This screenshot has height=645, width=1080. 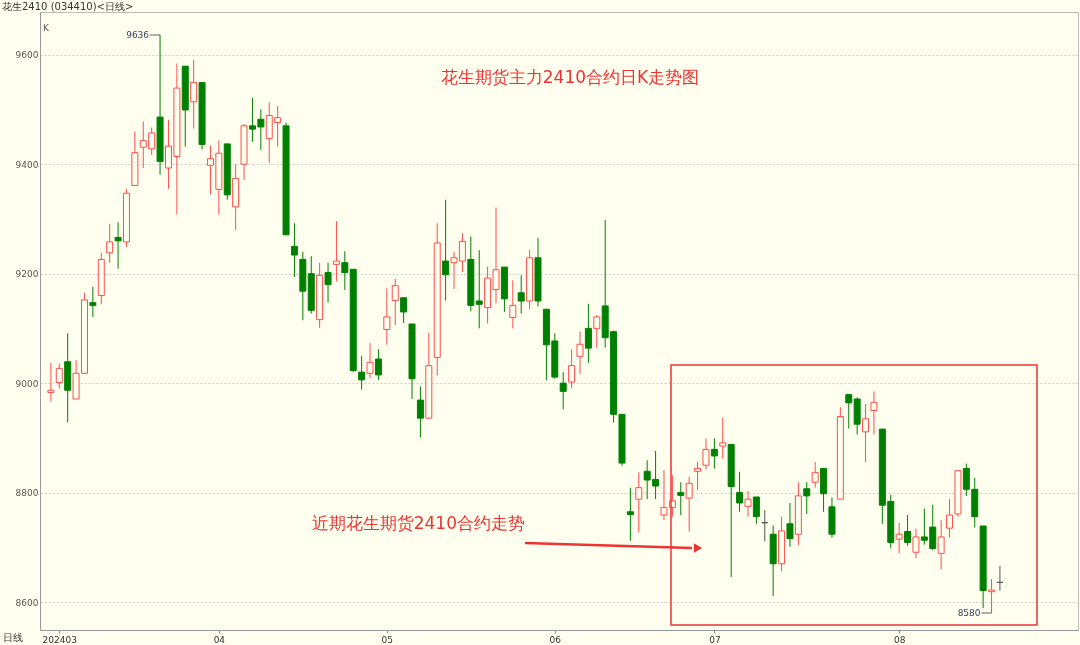 I want to click on y-tick-label: 8800, so click(x=27, y=493).